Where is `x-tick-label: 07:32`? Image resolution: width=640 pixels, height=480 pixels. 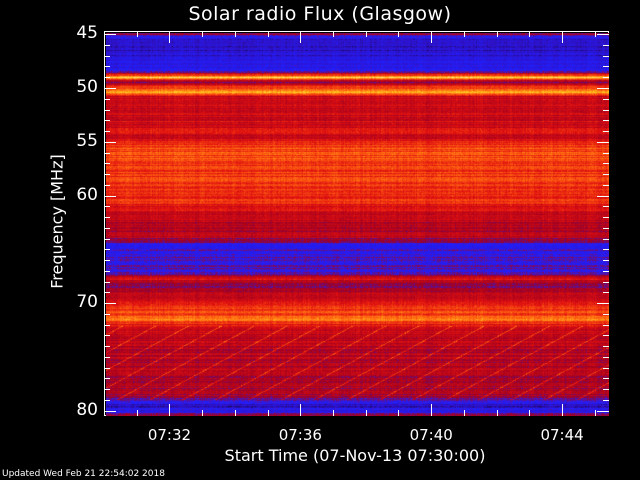 x-tick-label: 07:32 is located at coordinates (169, 435).